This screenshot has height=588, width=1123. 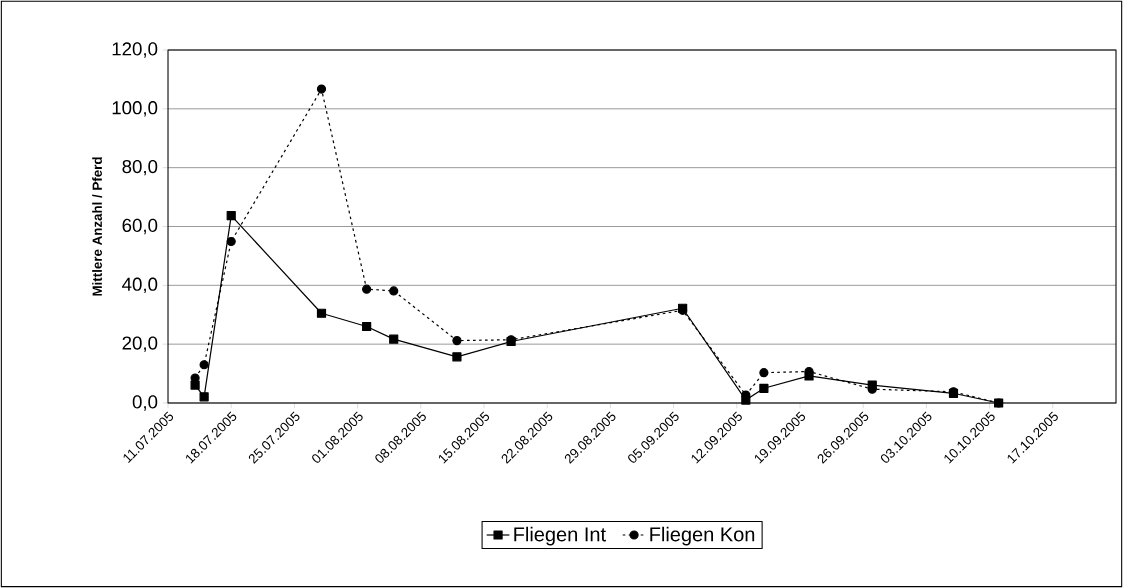 I want to click on y-axis-title: Mittlere Anzahl / Pferd, so click(x=97, y=226).